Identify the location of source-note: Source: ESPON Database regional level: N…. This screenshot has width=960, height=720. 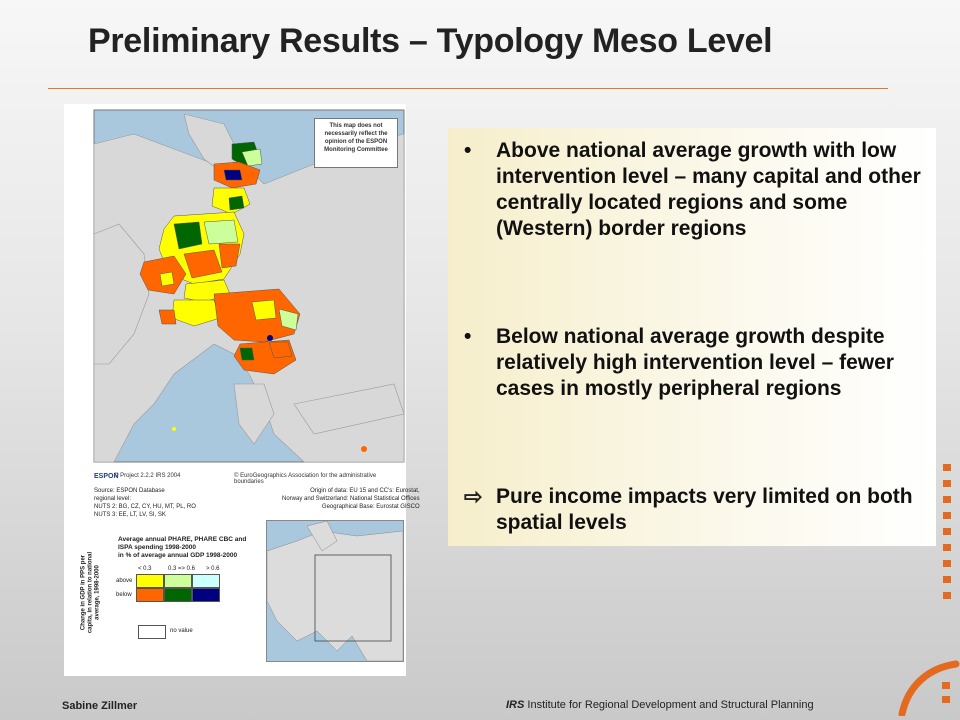
(145, 503).